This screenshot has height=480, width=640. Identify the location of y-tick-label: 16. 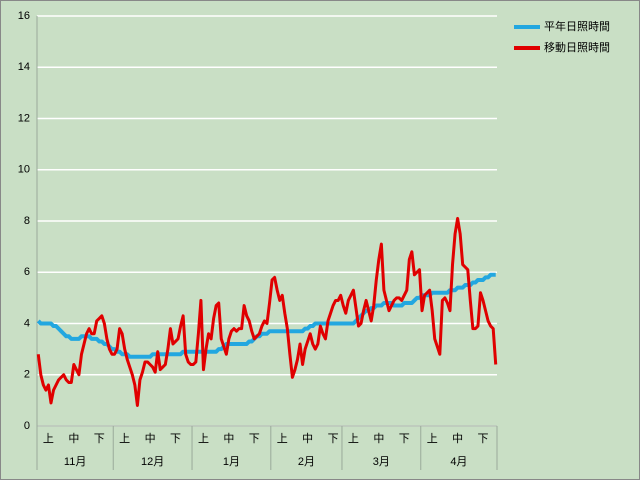
(24, 16).